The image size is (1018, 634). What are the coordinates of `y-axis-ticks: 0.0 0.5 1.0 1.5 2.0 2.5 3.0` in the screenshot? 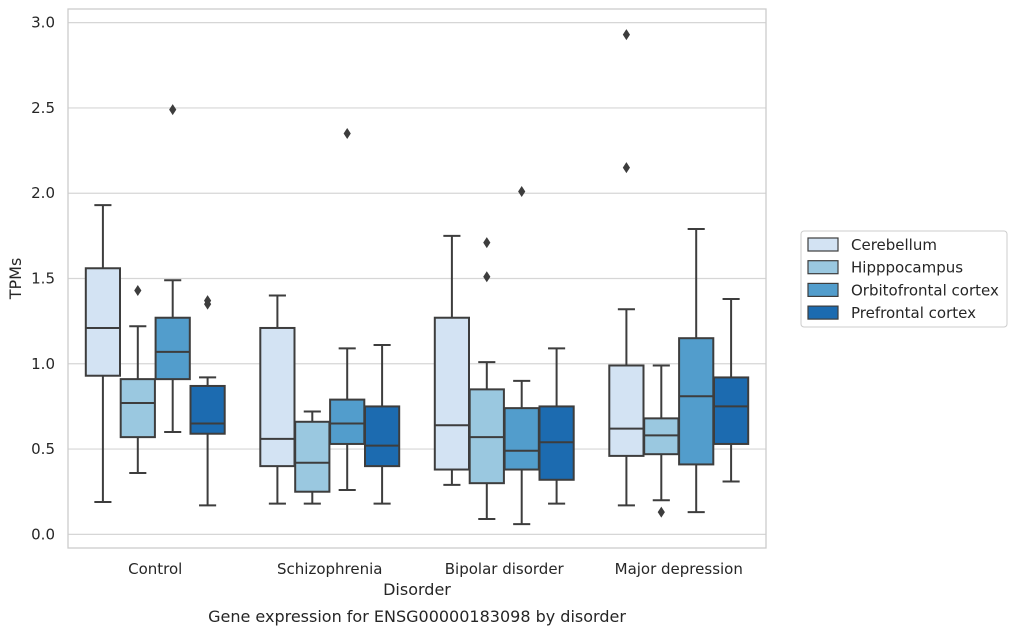 It's located at (43, 279).